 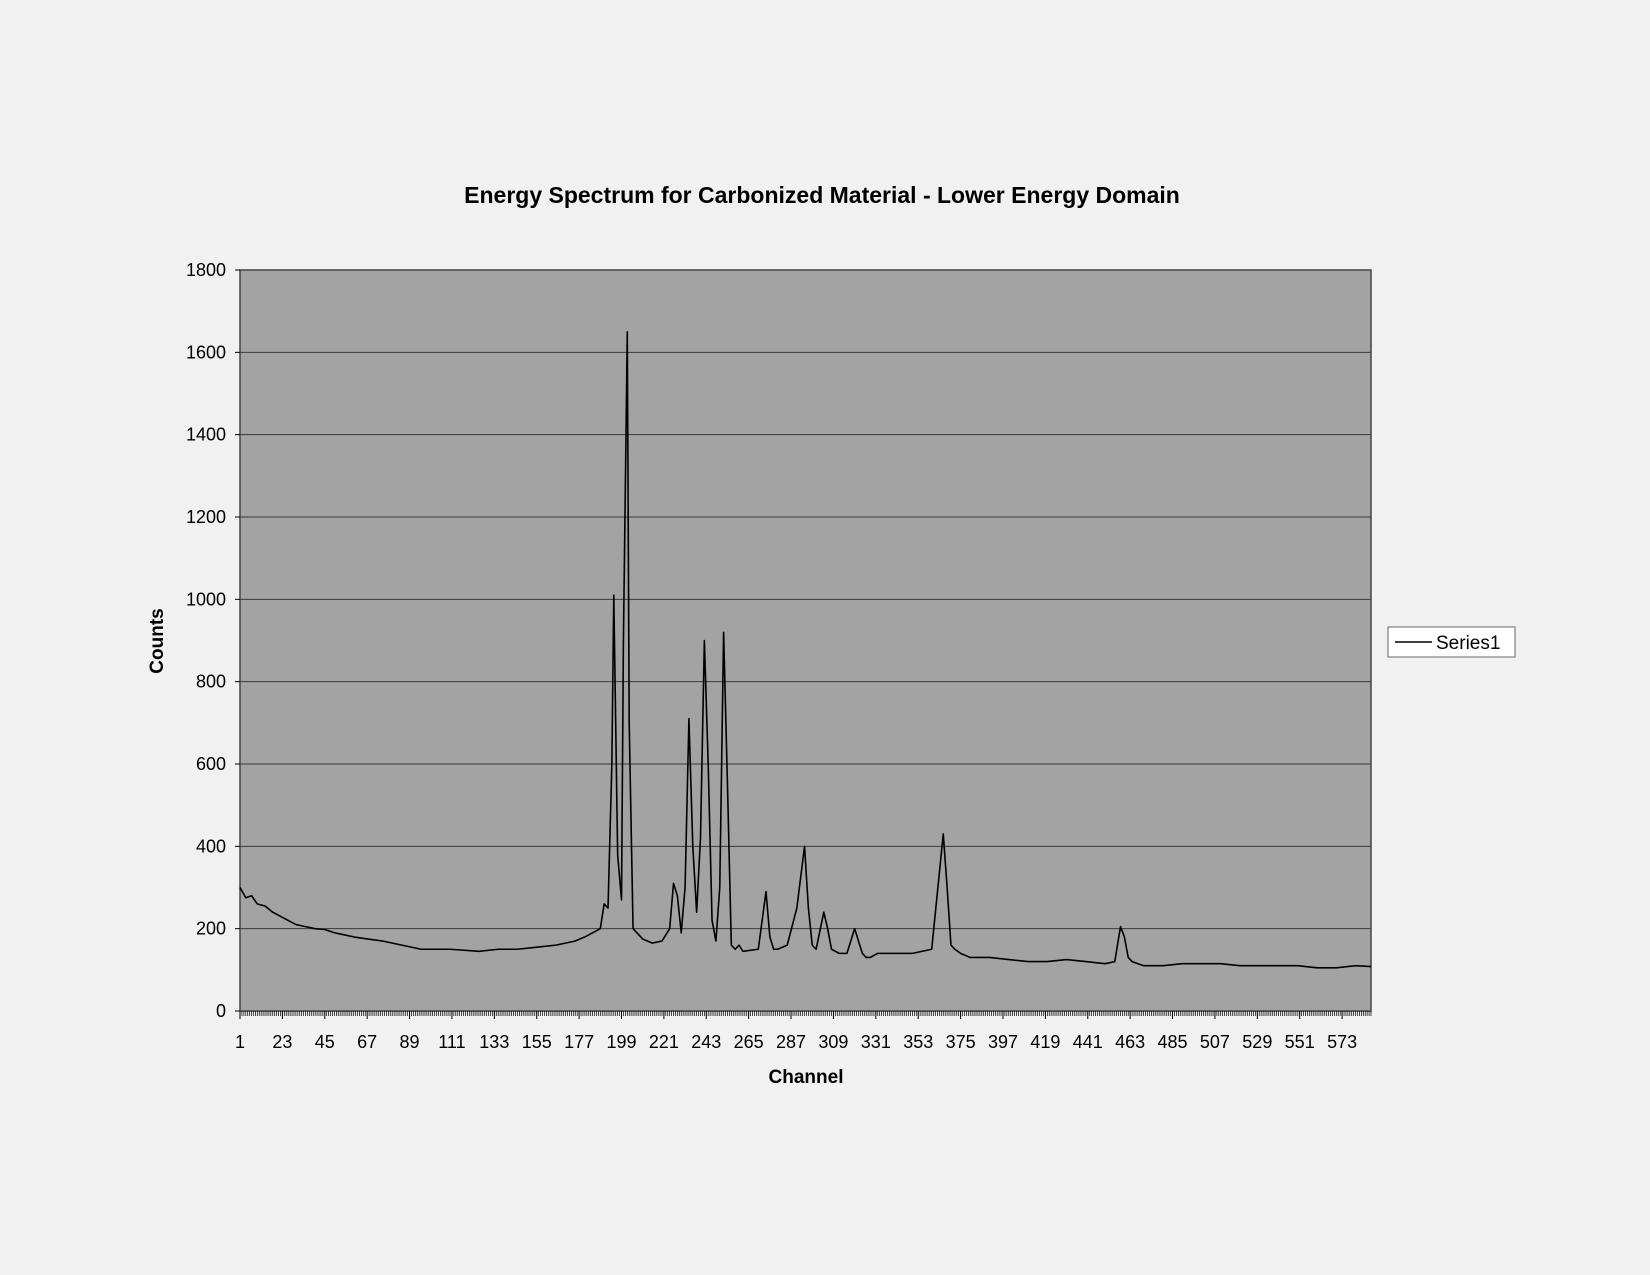 What do you see at coordinates (1130, 1042) in the screenshot?
I see `x-tick-label-463: 463` at bounding box center [1130, 1042].